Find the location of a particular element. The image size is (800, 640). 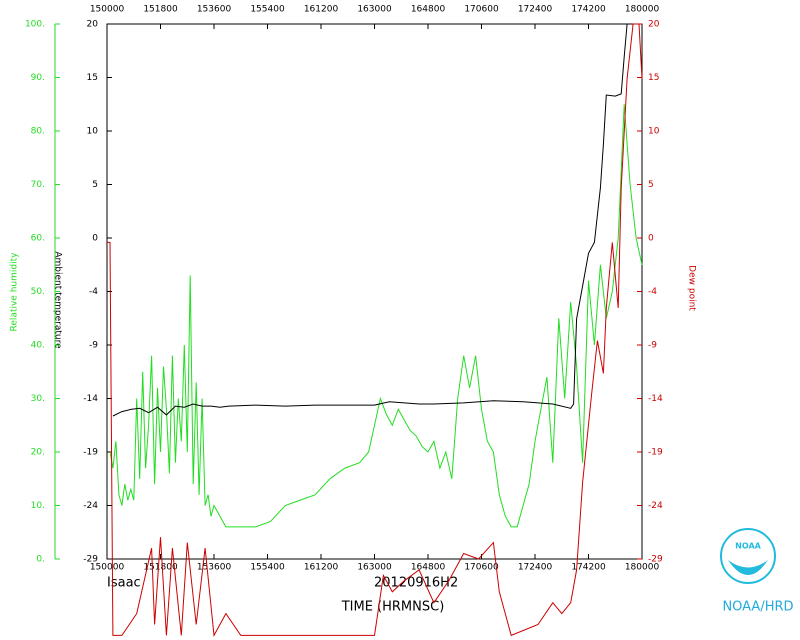

y3ticks-label: 20. is located at coordinates (38, 453).